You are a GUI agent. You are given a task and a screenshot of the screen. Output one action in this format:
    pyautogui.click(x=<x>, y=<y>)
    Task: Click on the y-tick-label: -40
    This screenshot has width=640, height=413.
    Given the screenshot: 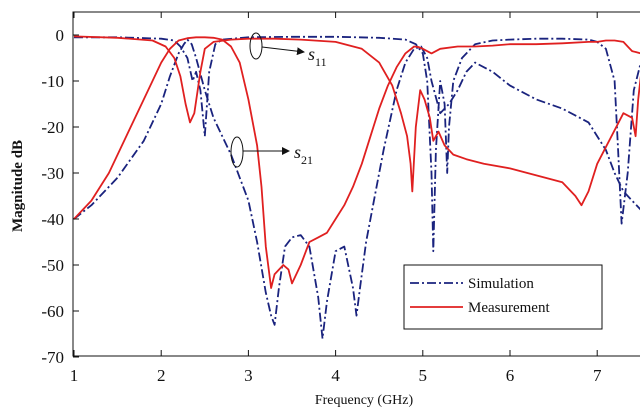 What is the action you would take?
    pyautogui.click(x=52, y=219)
    